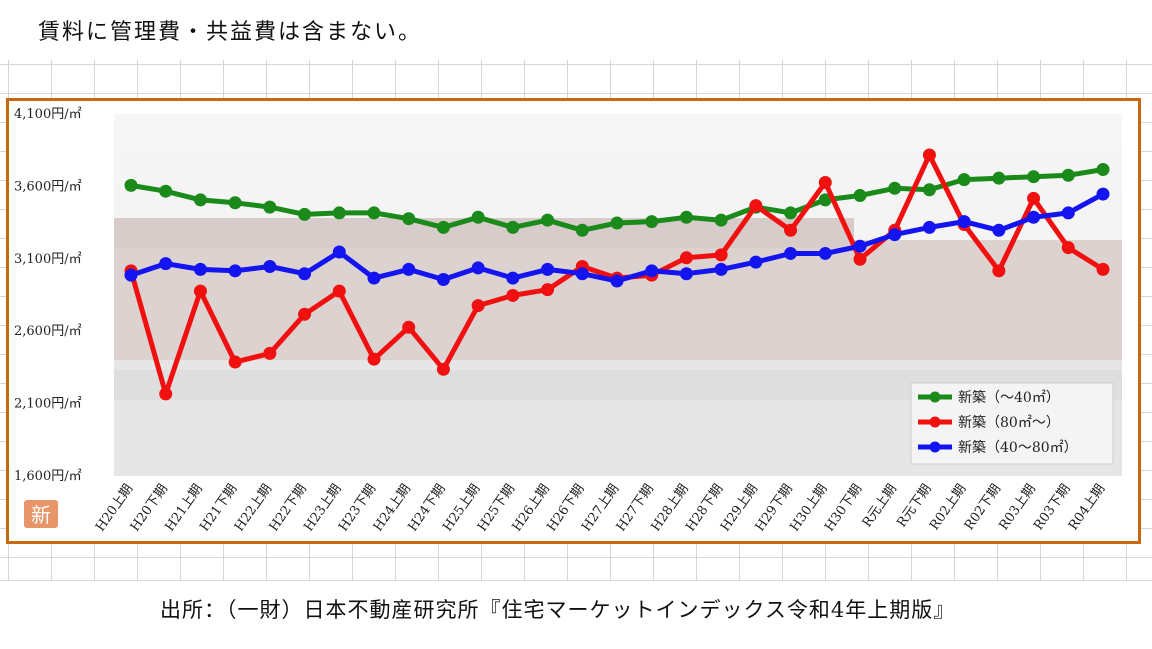 This screenshot has width=1152, height=649. Describe the element at coordinates (48, 476) in the screenshot. I see `y-tick-label: 1,600円/㎡` at that location.